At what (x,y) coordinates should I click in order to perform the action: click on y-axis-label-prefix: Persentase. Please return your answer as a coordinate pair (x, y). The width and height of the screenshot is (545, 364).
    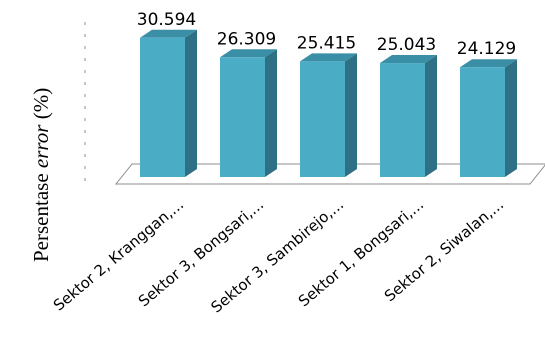
    Looking at the image, I should click on (41, 215).